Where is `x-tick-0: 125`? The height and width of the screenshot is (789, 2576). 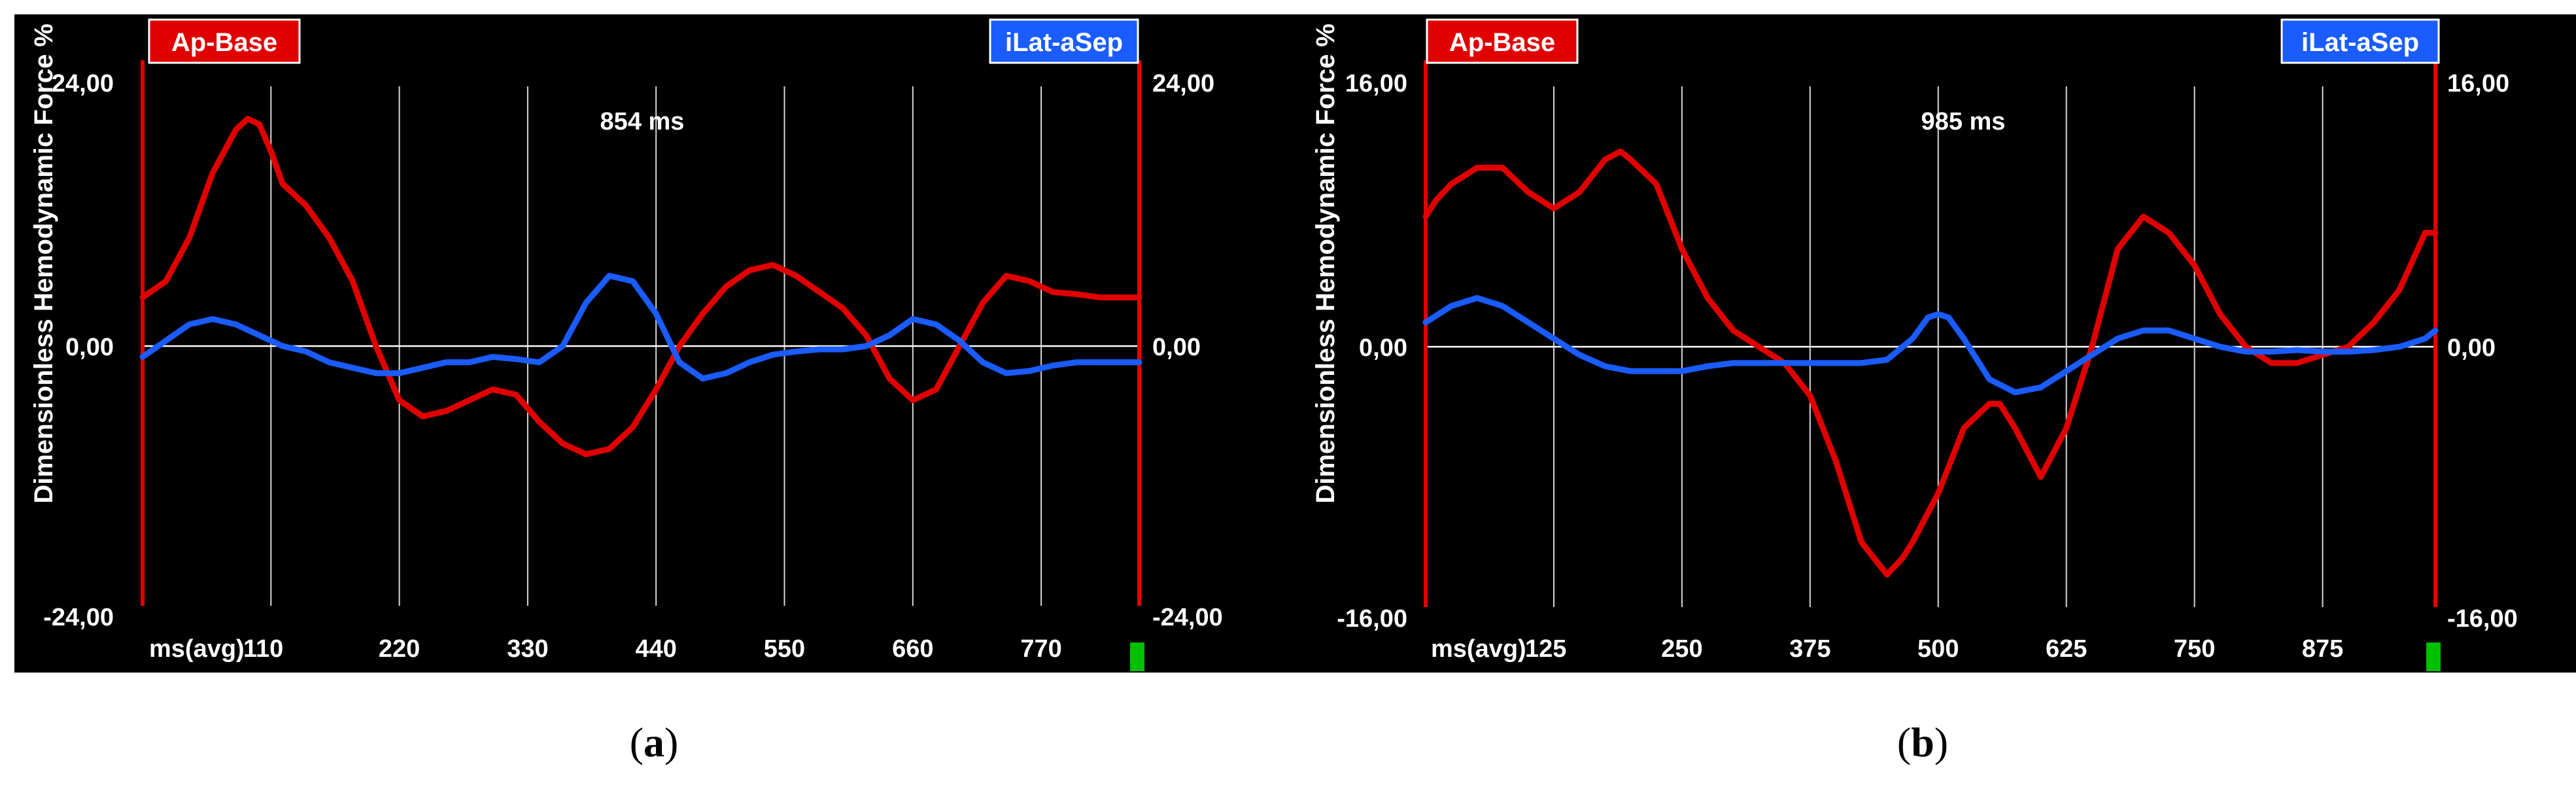 x-tick-0: 125 is located at coordinates (1546, 649).